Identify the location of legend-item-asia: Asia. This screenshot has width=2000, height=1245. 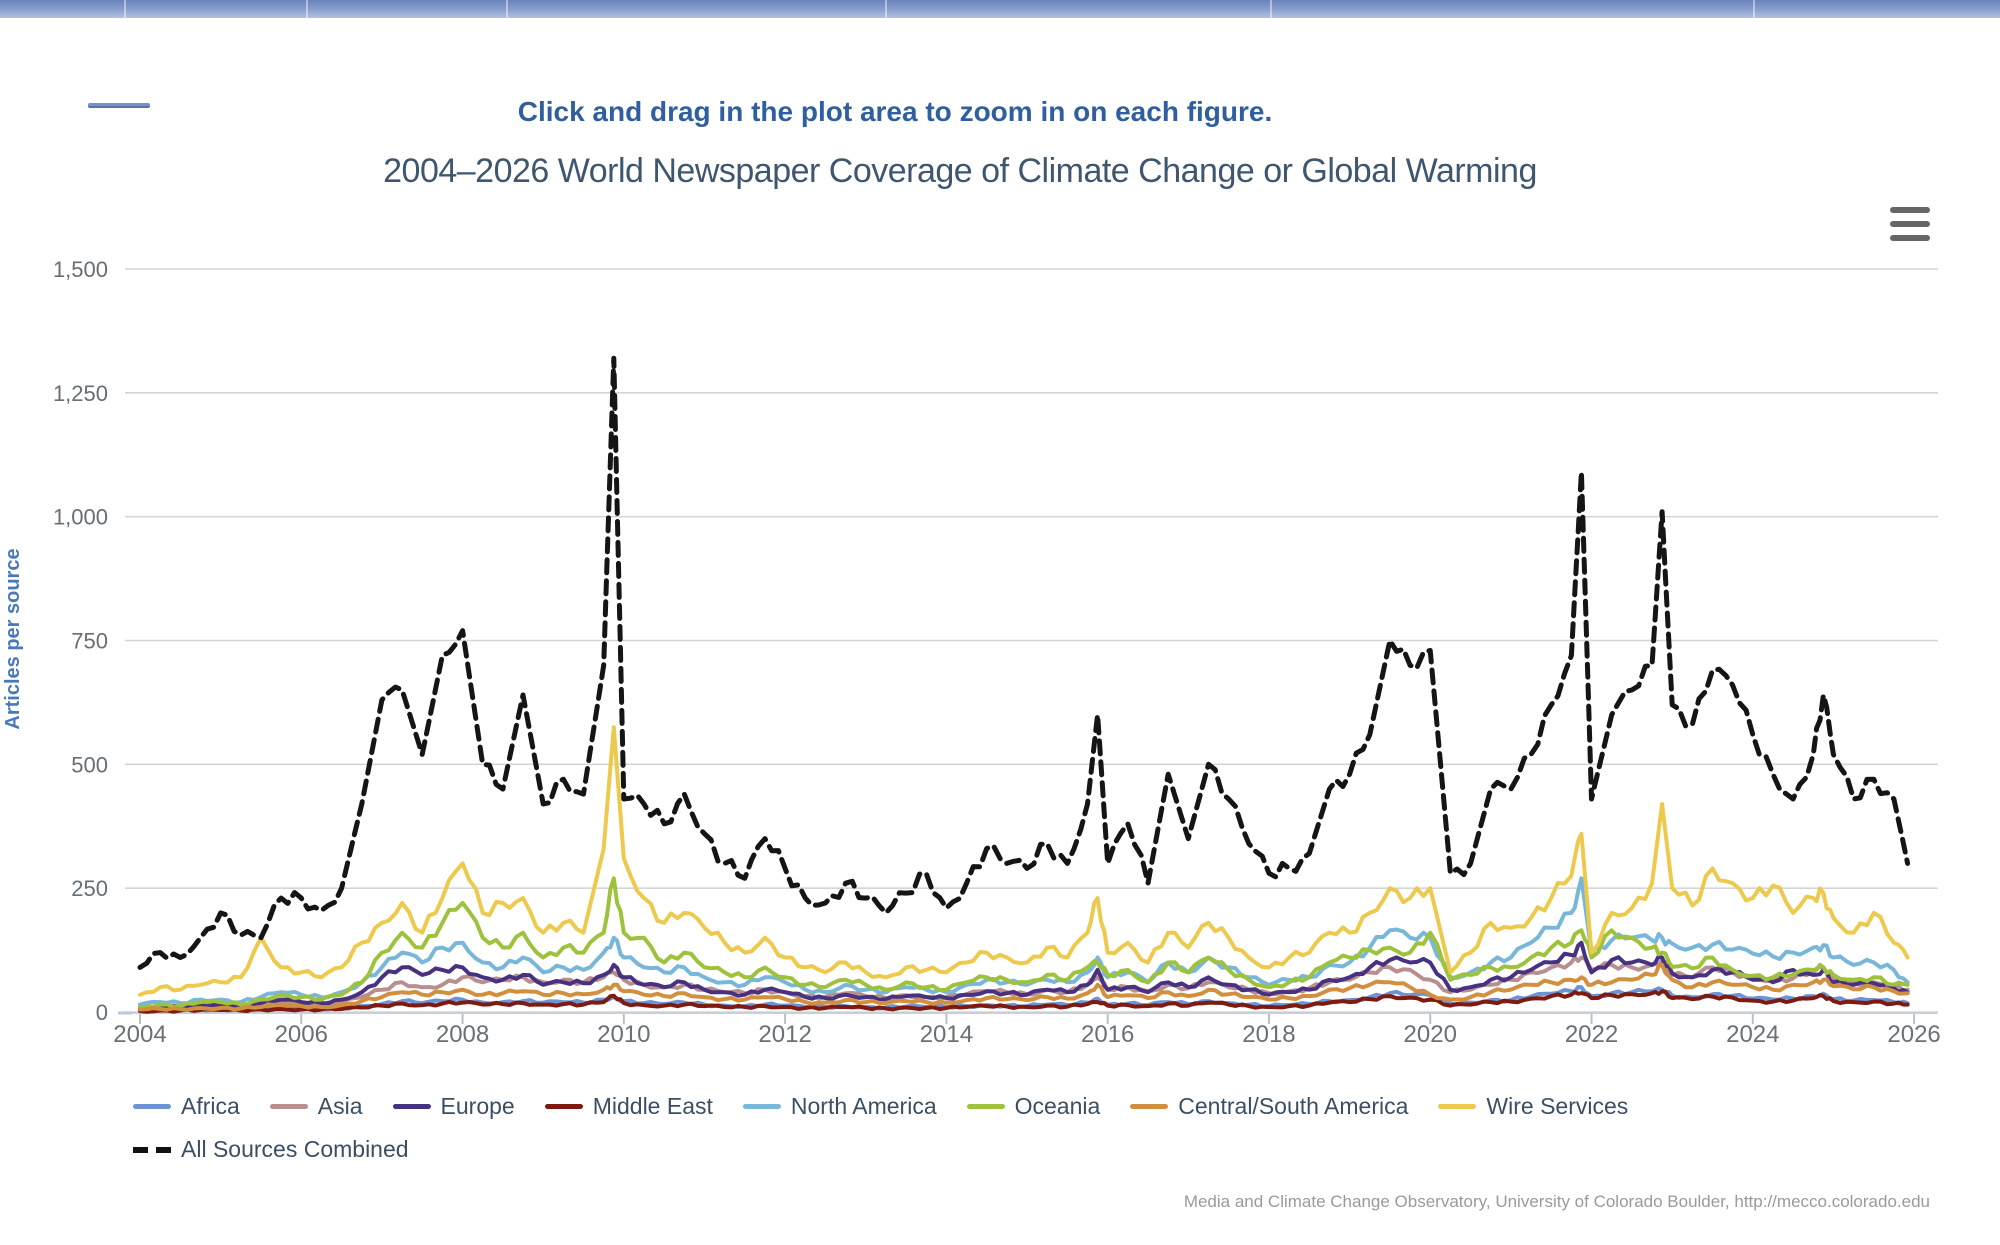
(316, 1106).